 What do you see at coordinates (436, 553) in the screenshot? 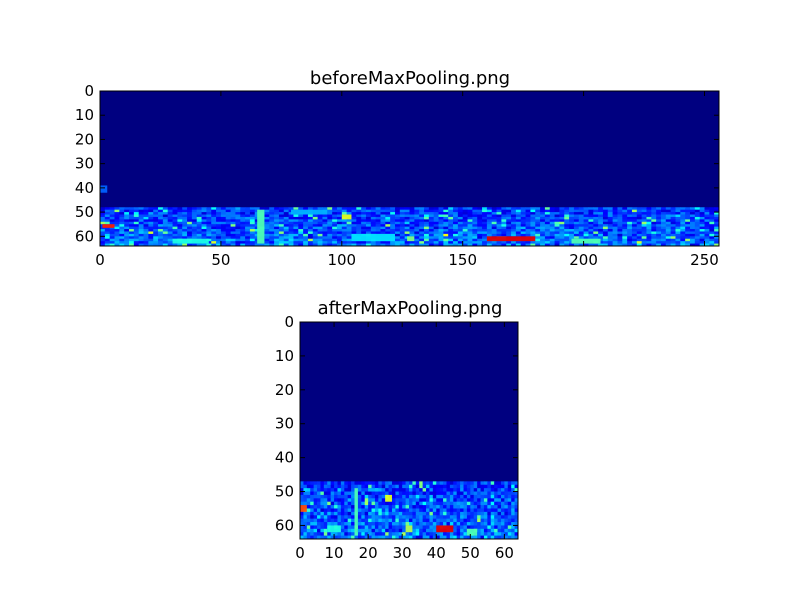
I see `x-tick-label: 40` at bounding box center [436, 553].